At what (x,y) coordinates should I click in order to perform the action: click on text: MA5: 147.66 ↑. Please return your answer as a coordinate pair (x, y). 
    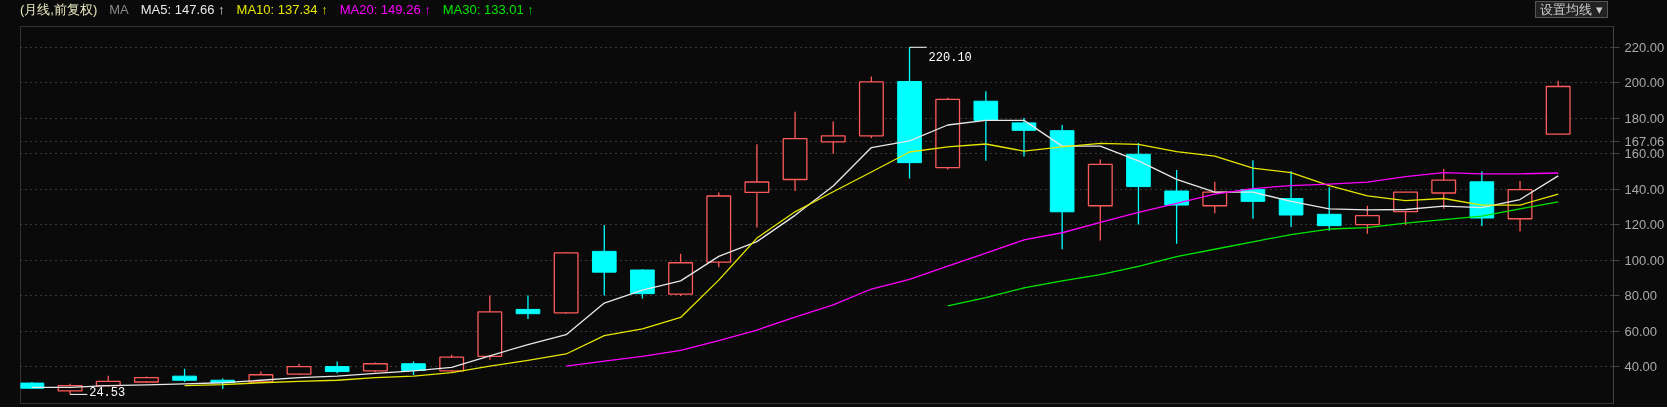
    Looking at the image, I should click on (182, 9).